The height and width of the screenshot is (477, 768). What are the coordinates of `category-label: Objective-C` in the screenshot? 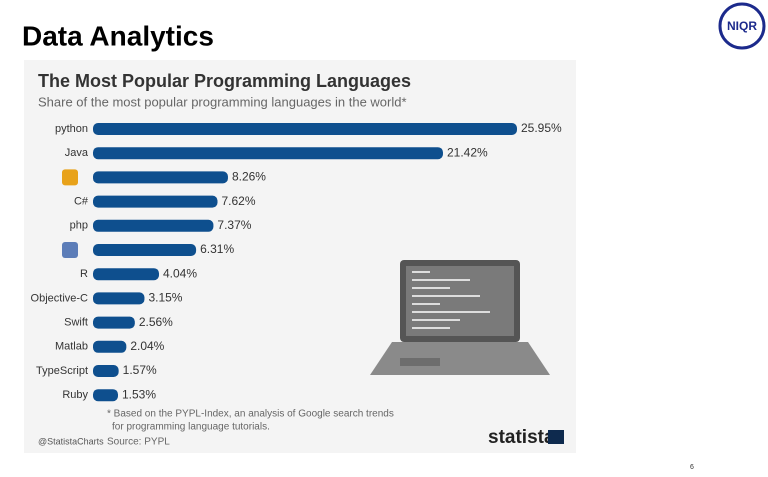 It's located at (60, 298).